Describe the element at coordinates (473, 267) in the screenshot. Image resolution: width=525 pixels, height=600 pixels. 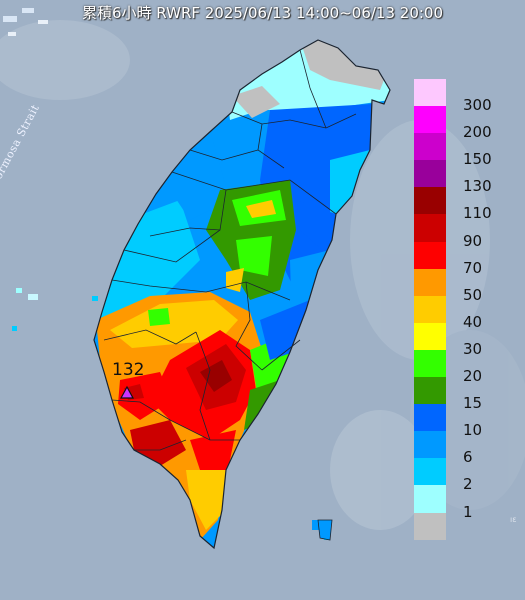
I see `legend-label: 70` at that location.